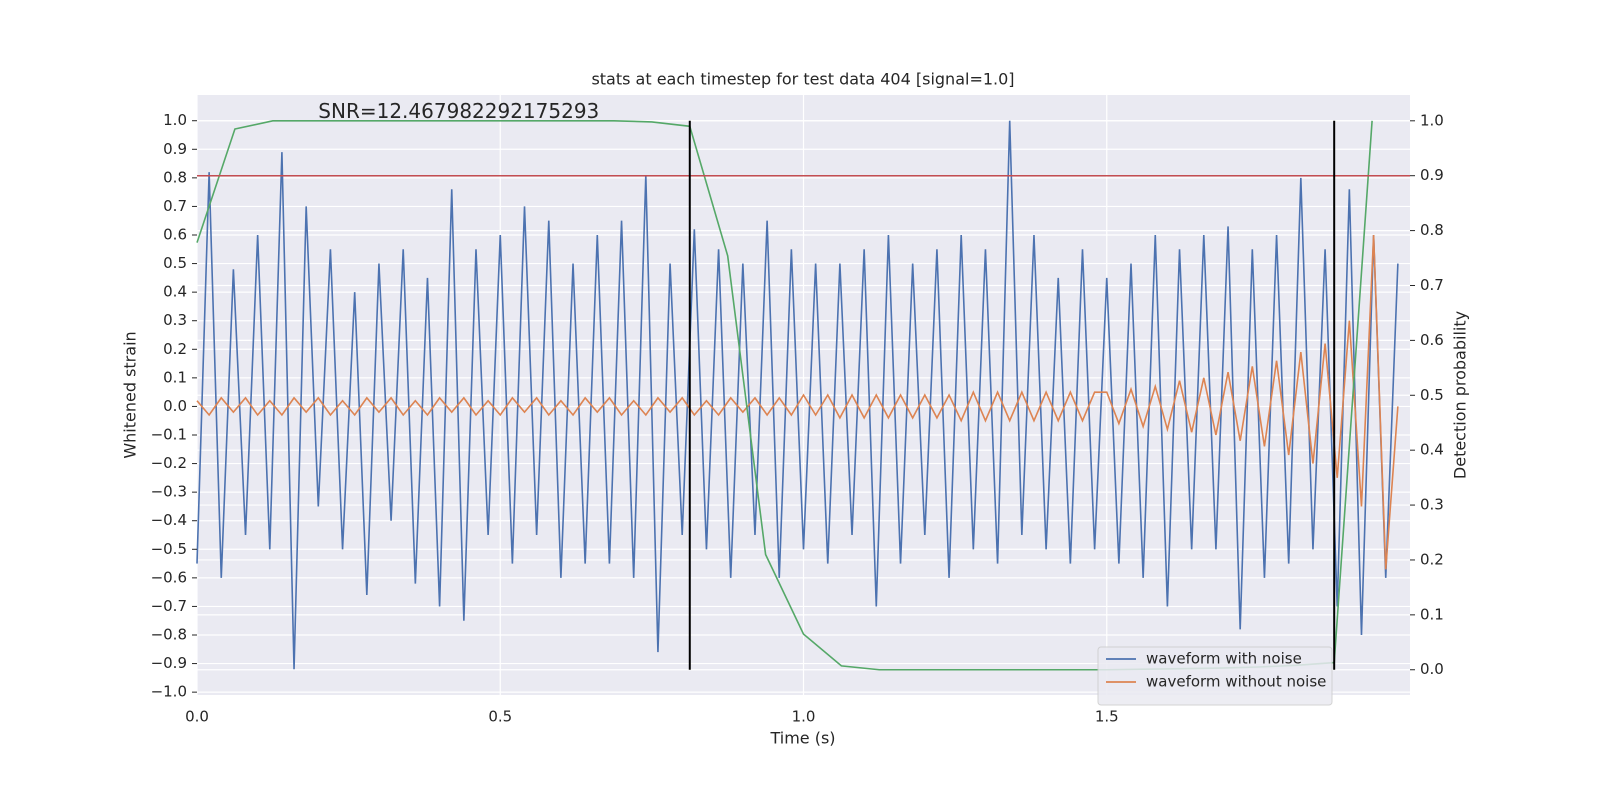 The width and height of the screenshot is (1600, 804). What do you see at coordinates (169, 635) in the screenshot?
I see `y-tick-label: −0.8` at bounding box center [169, 635].